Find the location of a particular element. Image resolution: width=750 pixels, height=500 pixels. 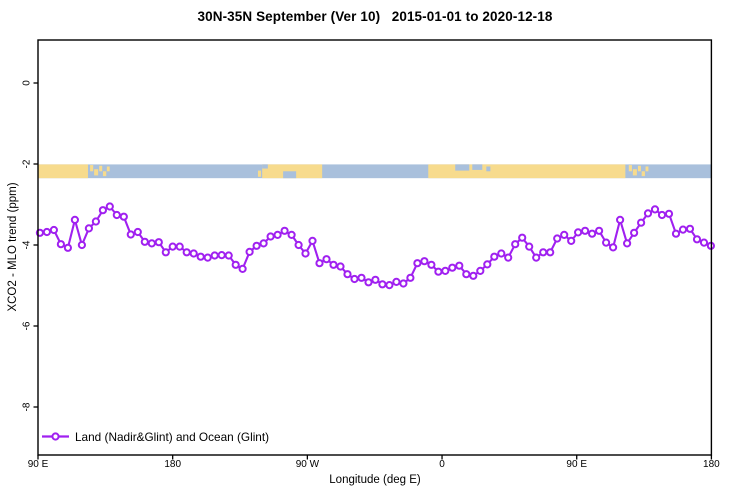

x-axis-title: Longitude (deg E) is located at coordinates (375, 480).